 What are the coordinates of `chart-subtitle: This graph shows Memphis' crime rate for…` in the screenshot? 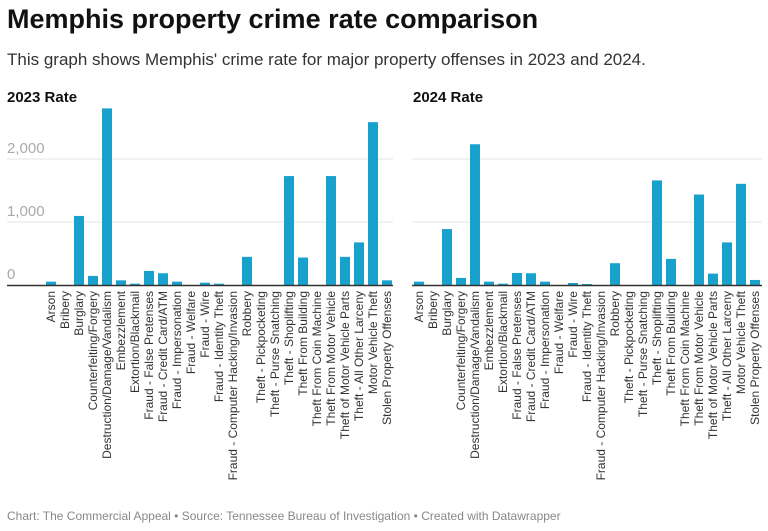 It's located at (326, 59).